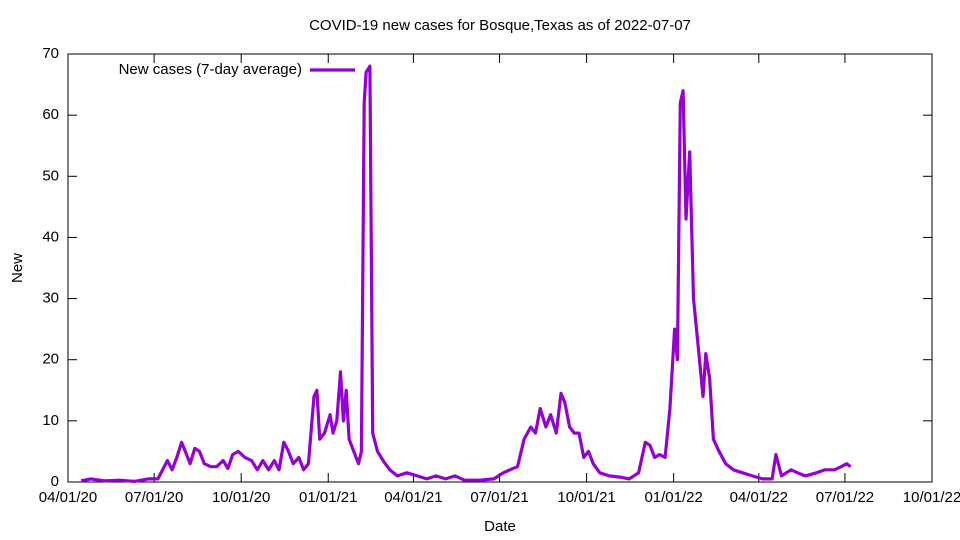  Describe the element at coordinates (55, 481) in the screenshot. I see `y-tick-label: 0` at that location.